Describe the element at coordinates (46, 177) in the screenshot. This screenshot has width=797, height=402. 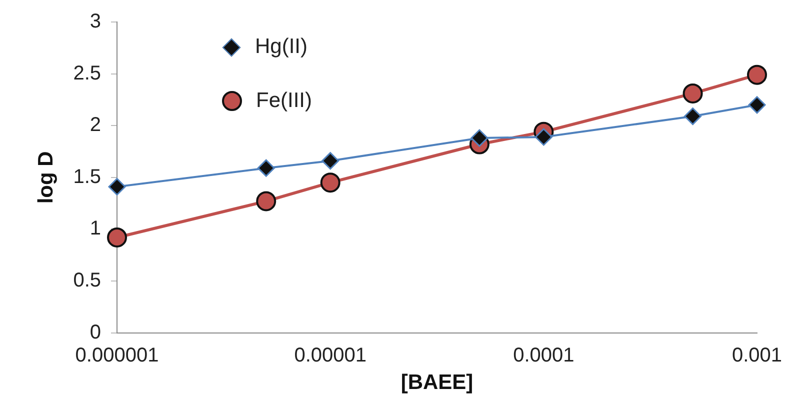
I see `y-axis-title: log D` at that location.